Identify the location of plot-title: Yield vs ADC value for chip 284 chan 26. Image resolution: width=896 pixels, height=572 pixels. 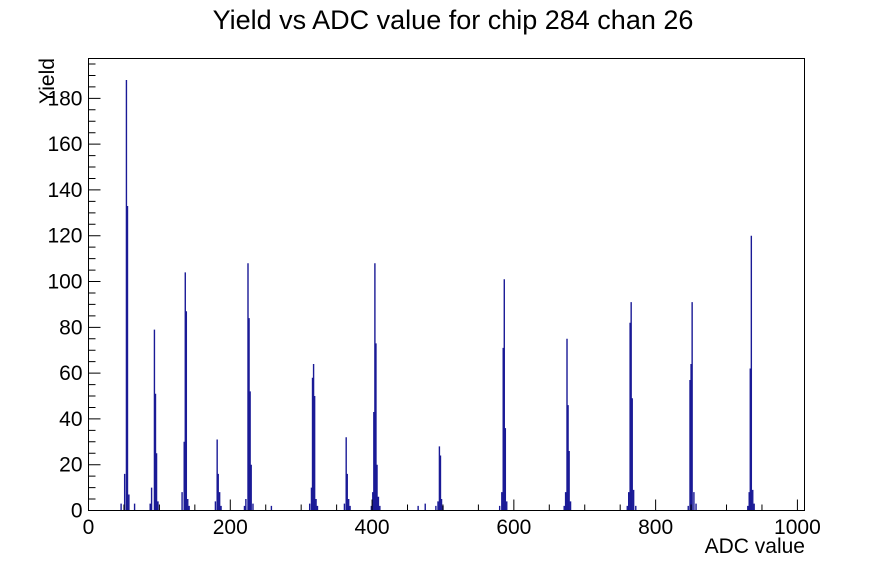
(453, 20).